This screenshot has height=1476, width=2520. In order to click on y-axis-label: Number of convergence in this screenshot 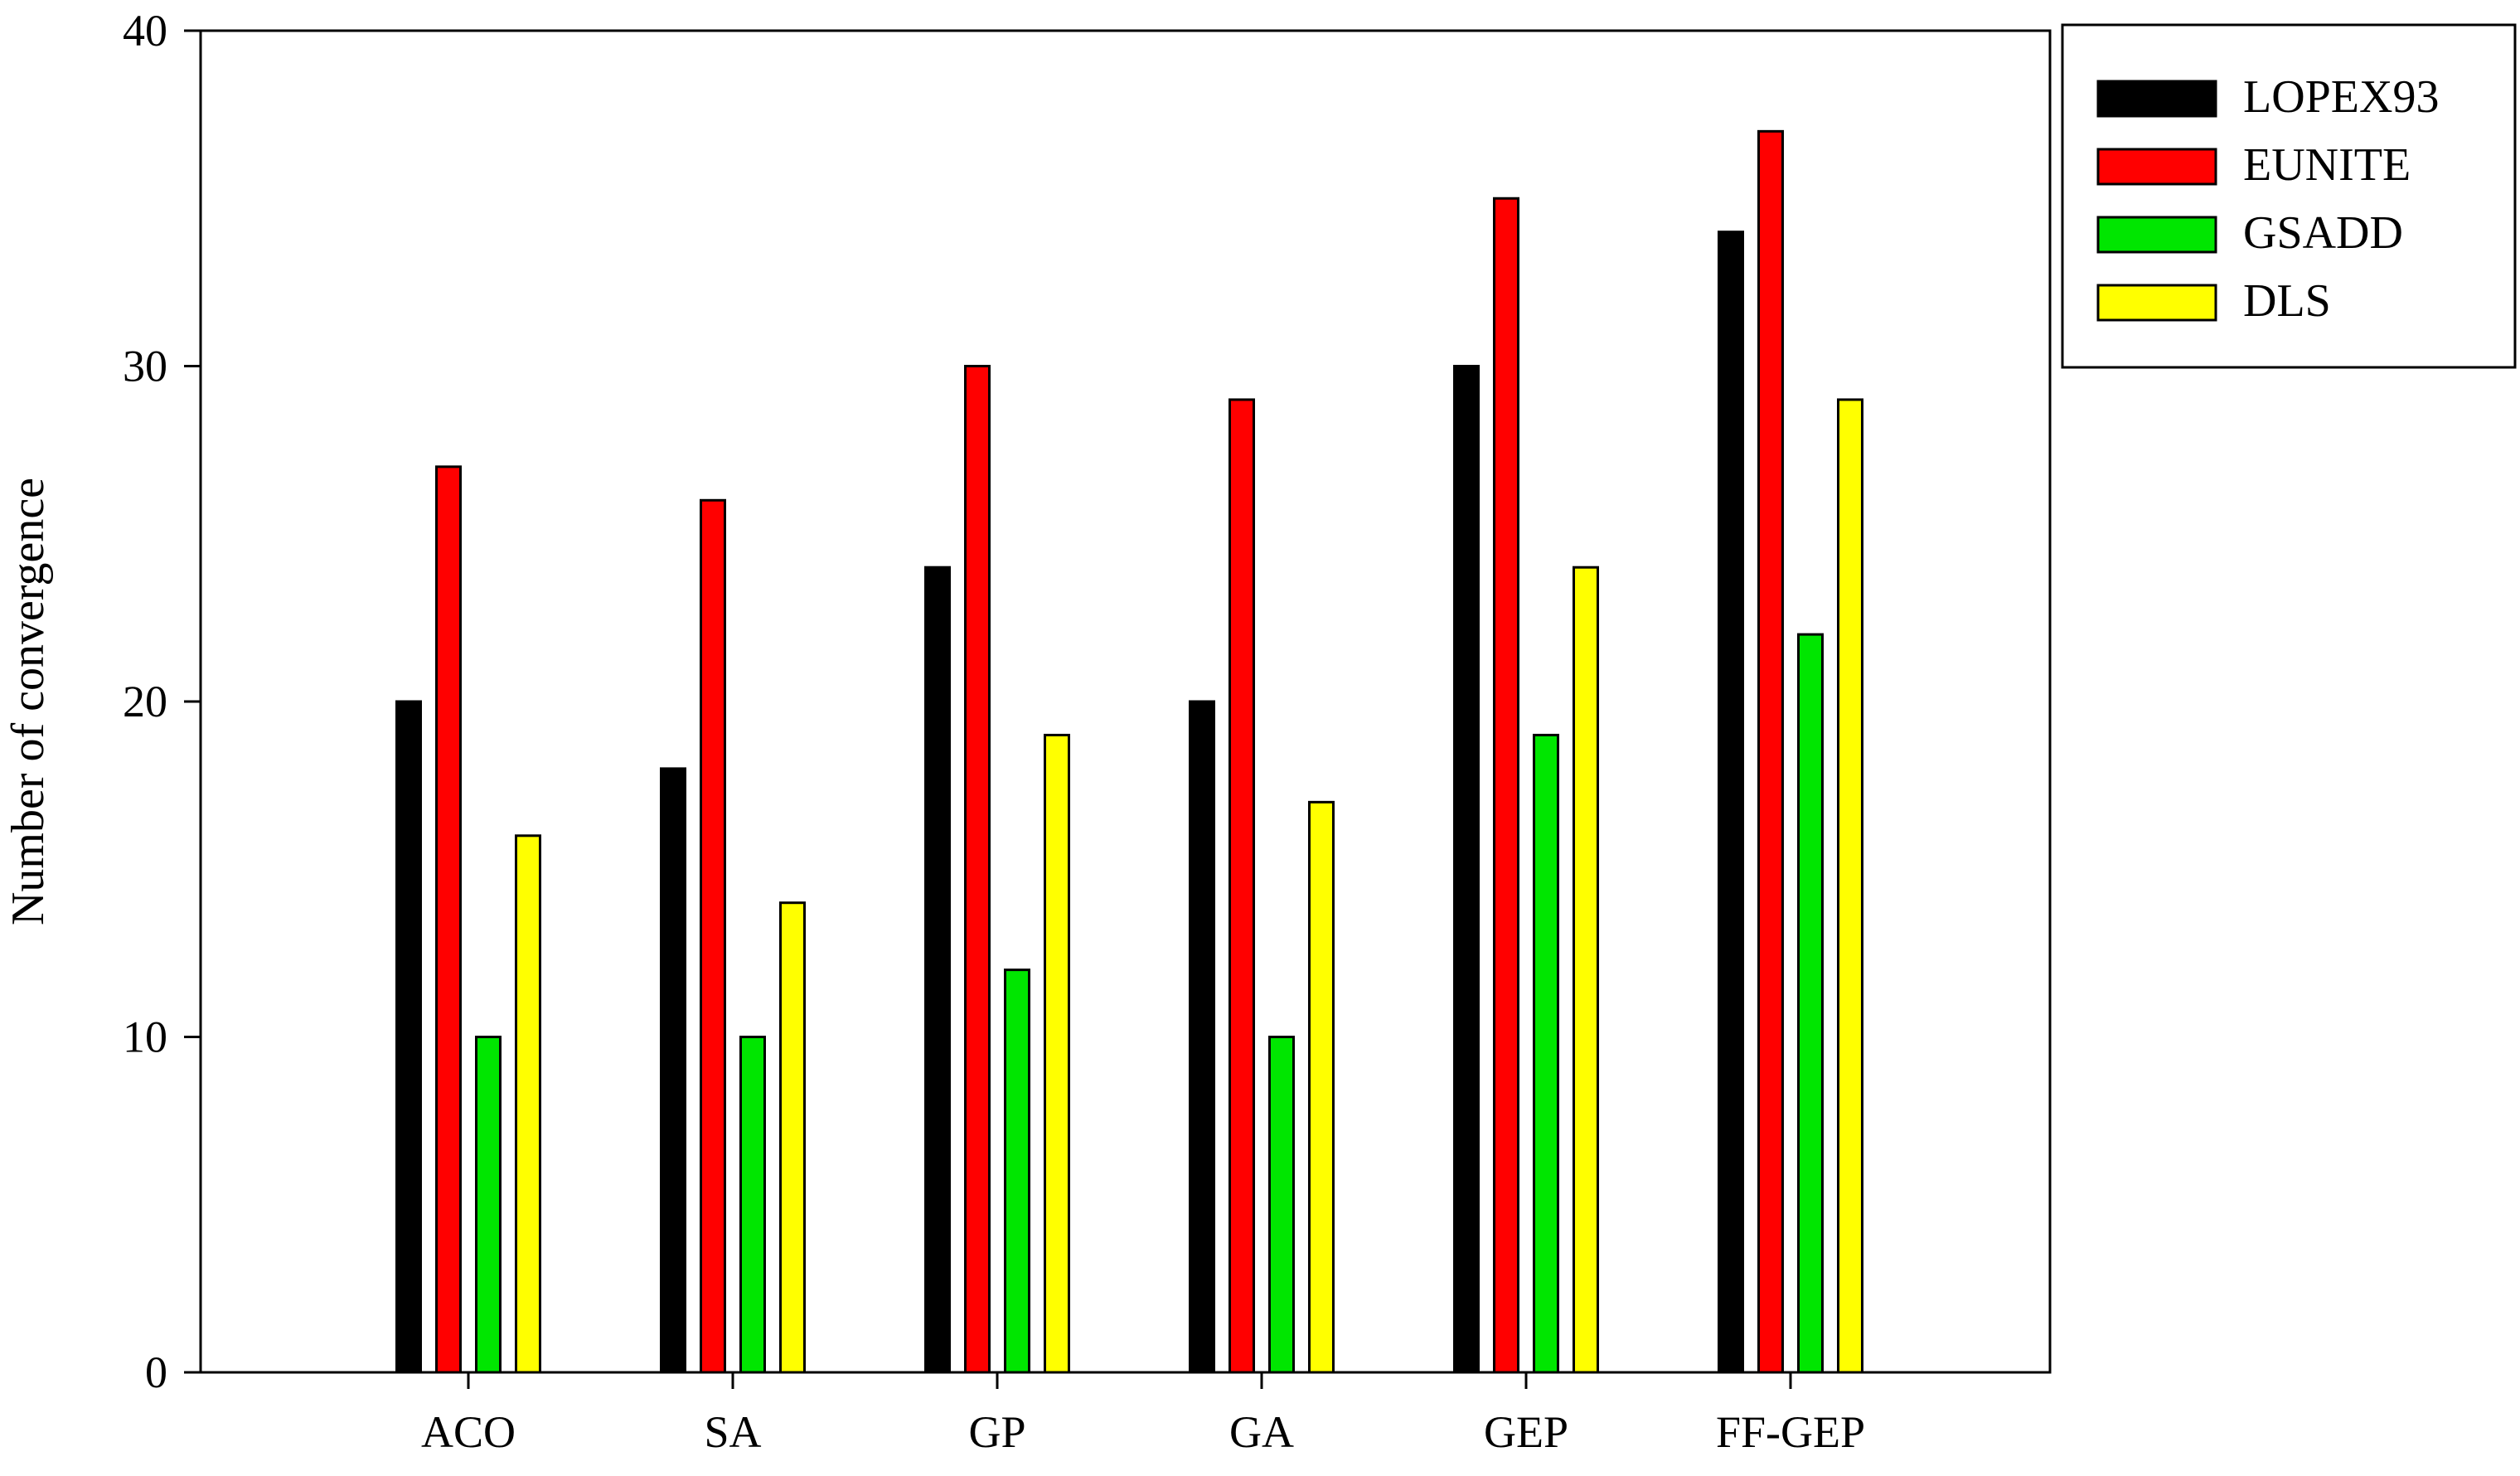, I will do `click(28, 702)`.